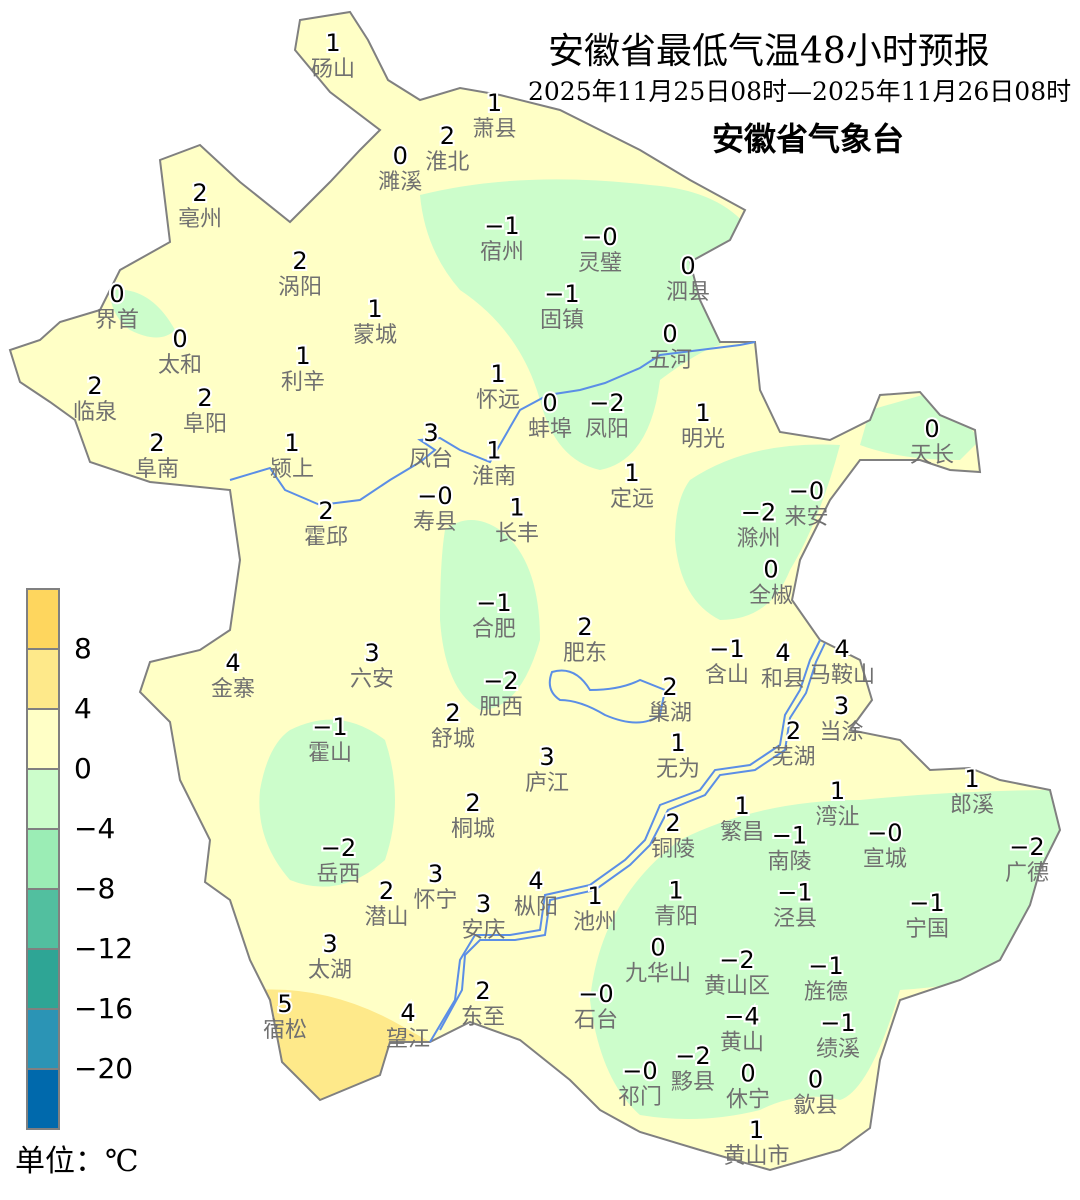  I want to click on station: 1砀山, so click(333, 54).